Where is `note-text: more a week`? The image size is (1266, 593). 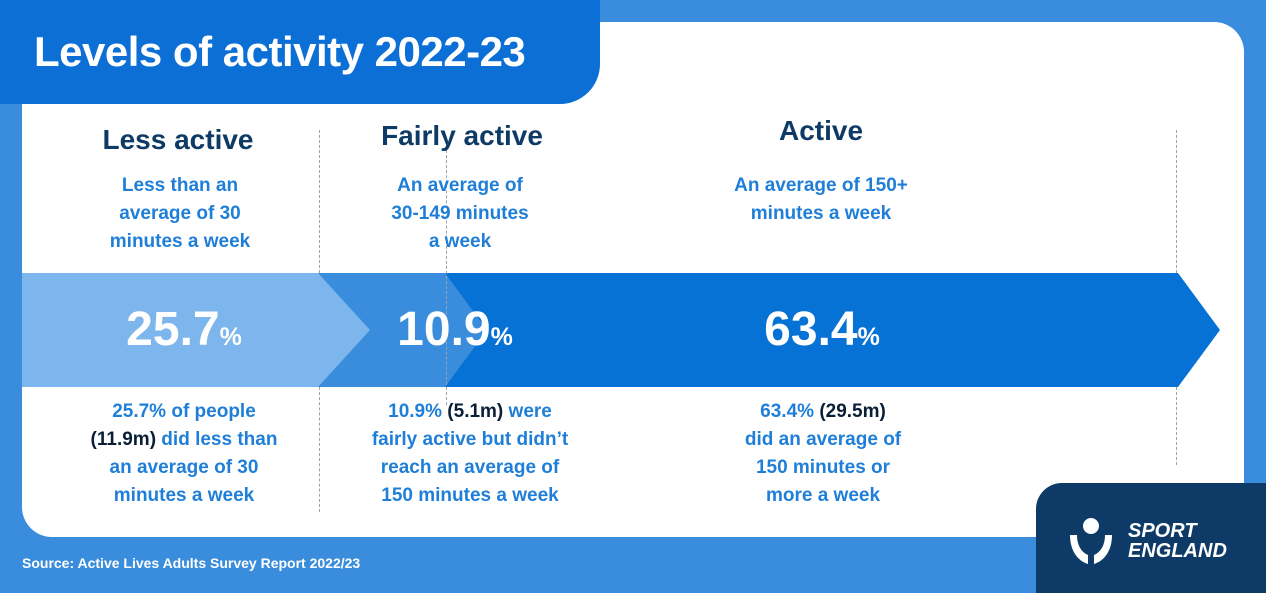 note-text: more a week is located at coordinates (823, 495).